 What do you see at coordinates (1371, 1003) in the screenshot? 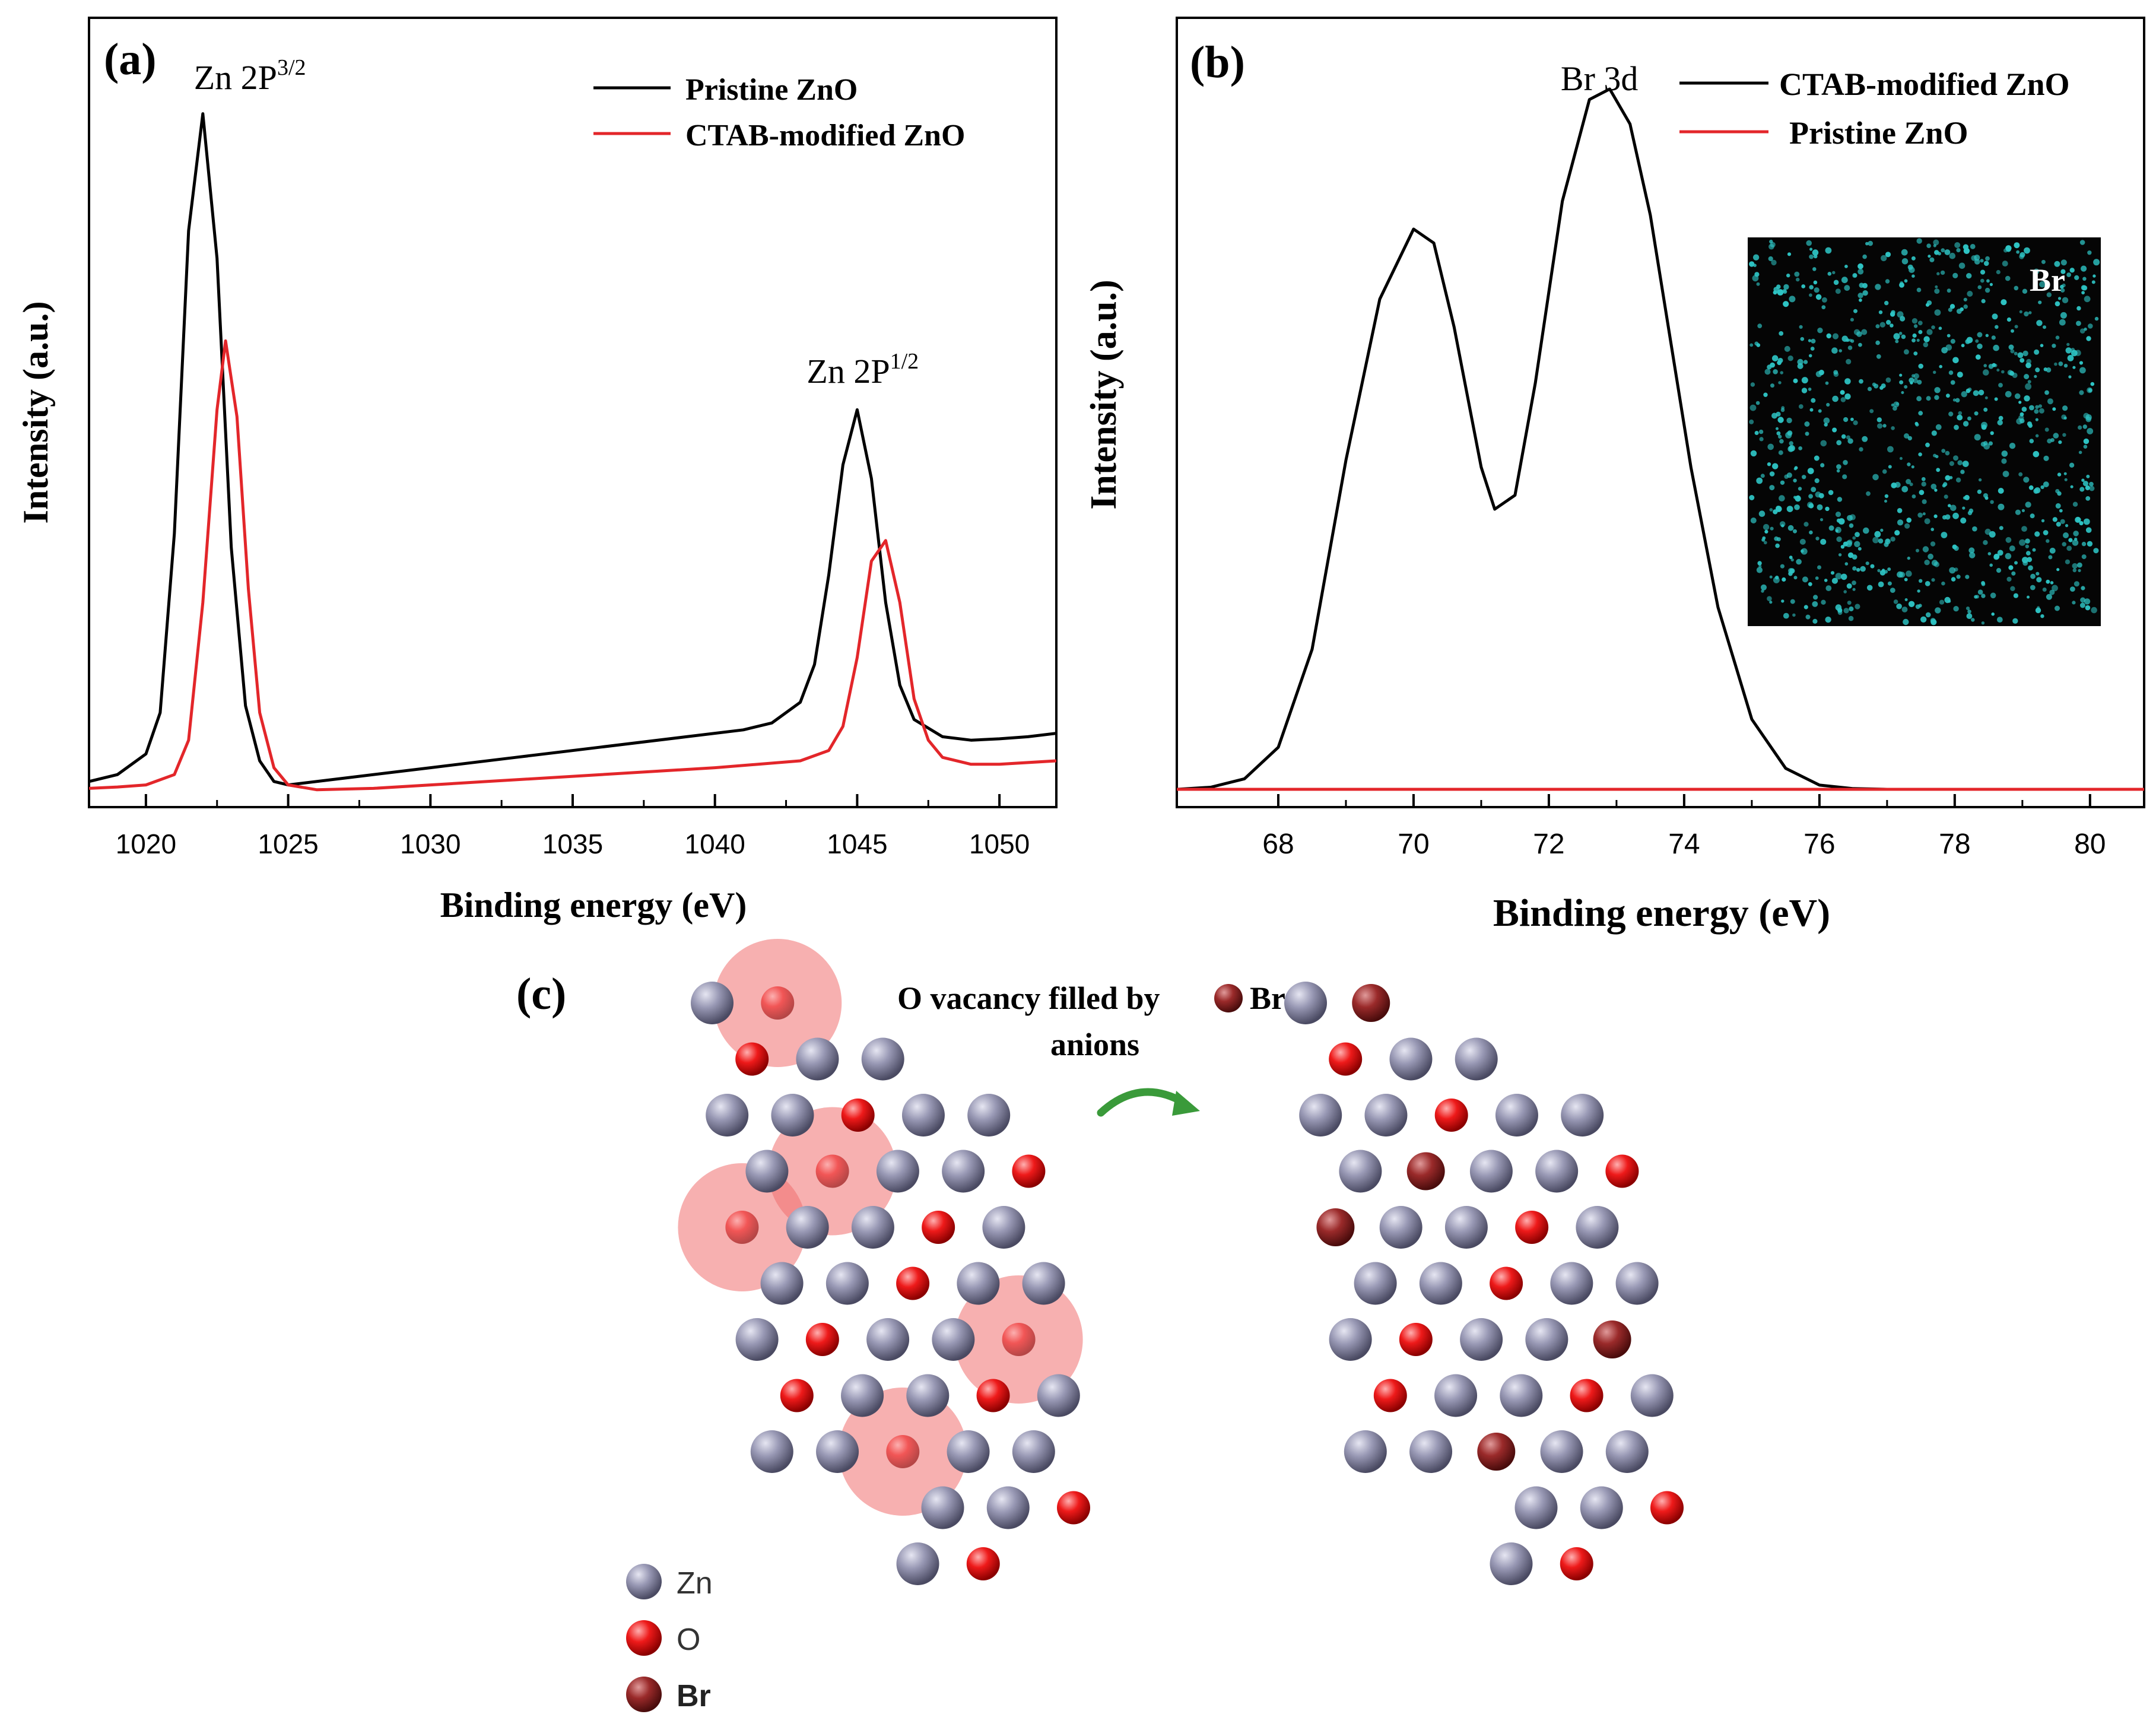
I see `br-atom` at bounding box center [1371, 1003].